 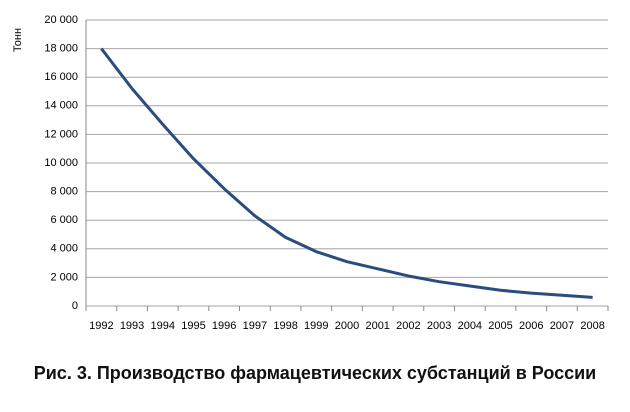 What do you see at coordinates (439, 326) in the screenshot?
I see `x-tick-label: 2003` at bounding box center [439, 326].